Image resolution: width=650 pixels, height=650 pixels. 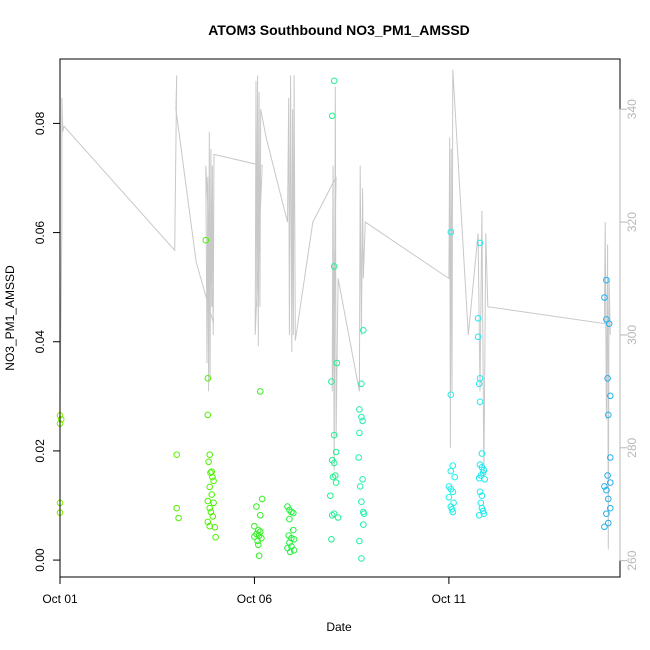 I want to click on y2-tick-label: 280, so click(x=632, y=447).